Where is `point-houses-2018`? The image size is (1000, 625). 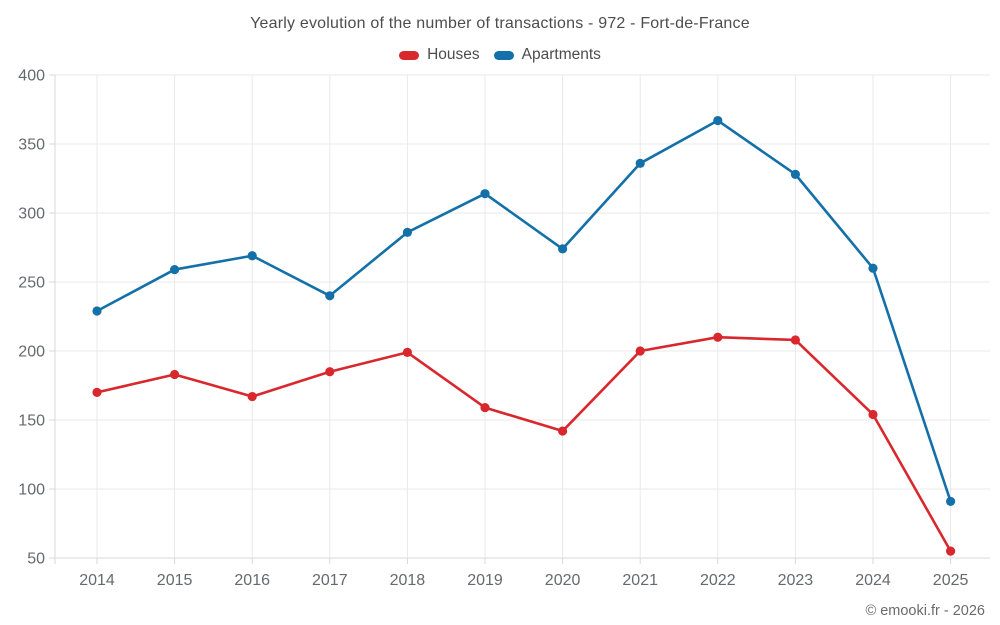 point-houses-2018 is located at coordinates (407, 352).